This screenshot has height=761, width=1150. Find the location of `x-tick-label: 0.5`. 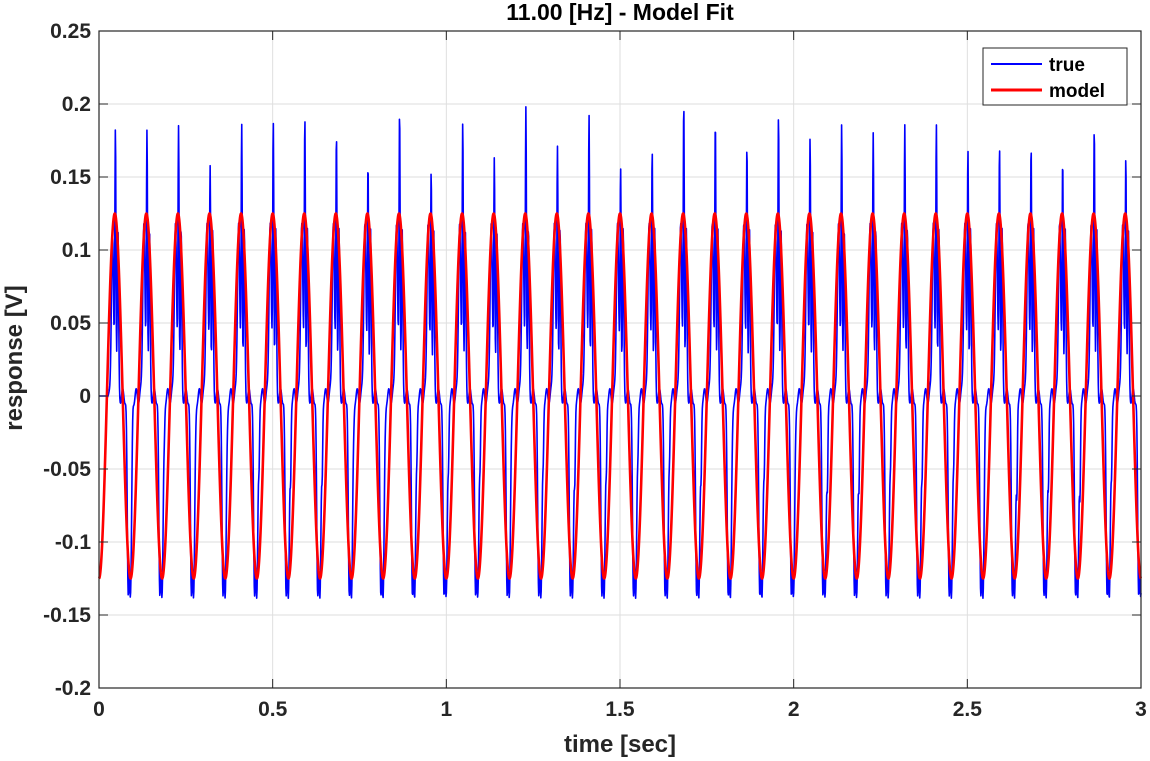

x-tick-label: 0.5 is located at coordinates (273, 709).